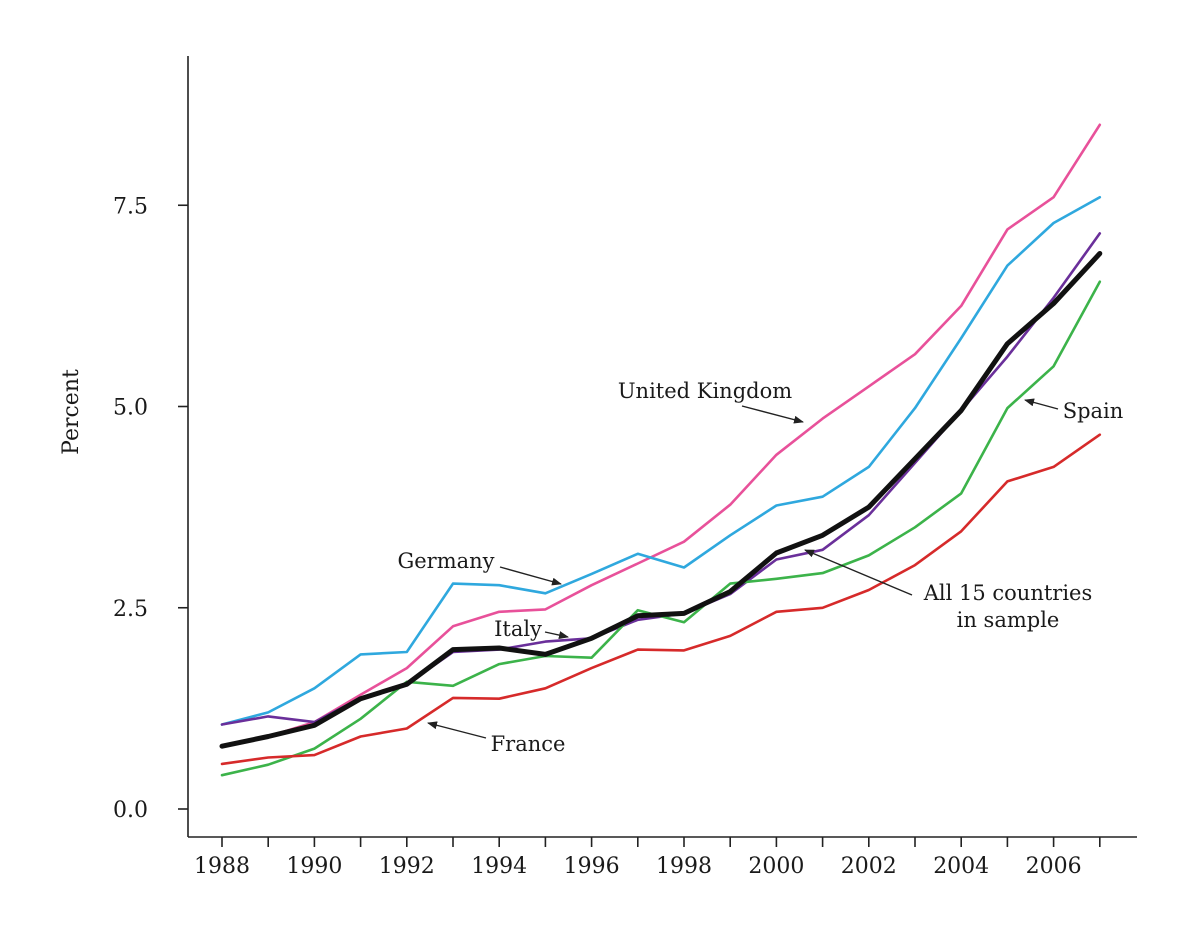  Describe the element at coordinates (222, 866) in the screenshot. I see `x-tick-label: 1988` at that location.